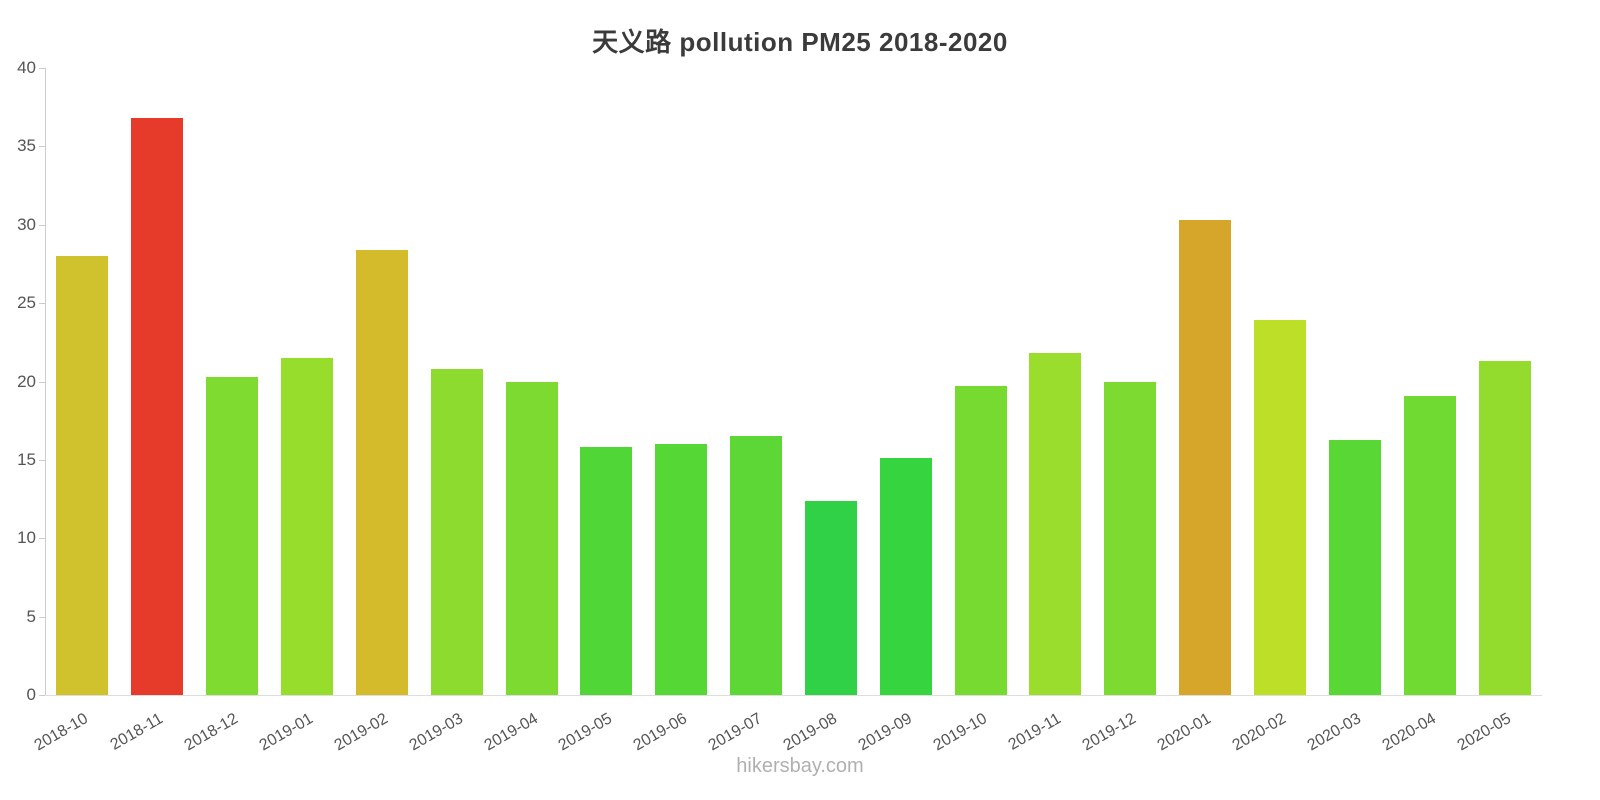  What do you see at coordinates (26, 303) in the screenshot?
I see `y-tick-label-25: 25` at bounding box center [26, 303].